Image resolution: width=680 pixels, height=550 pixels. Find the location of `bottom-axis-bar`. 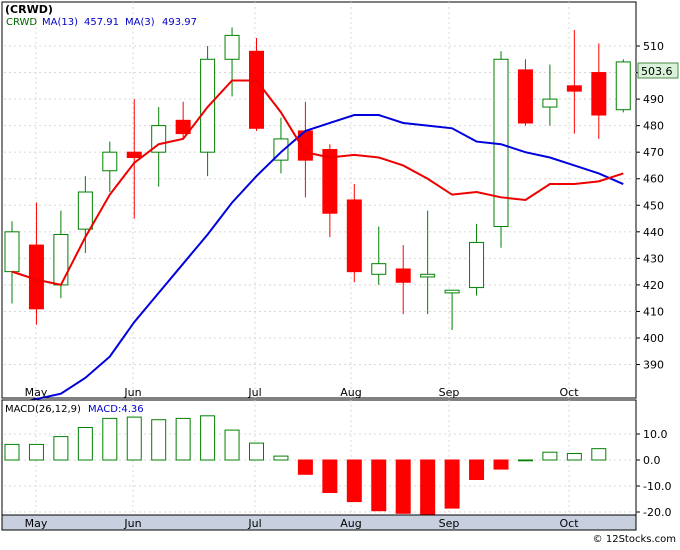

bottom-axis-bar is located at coordinates (319, 522).